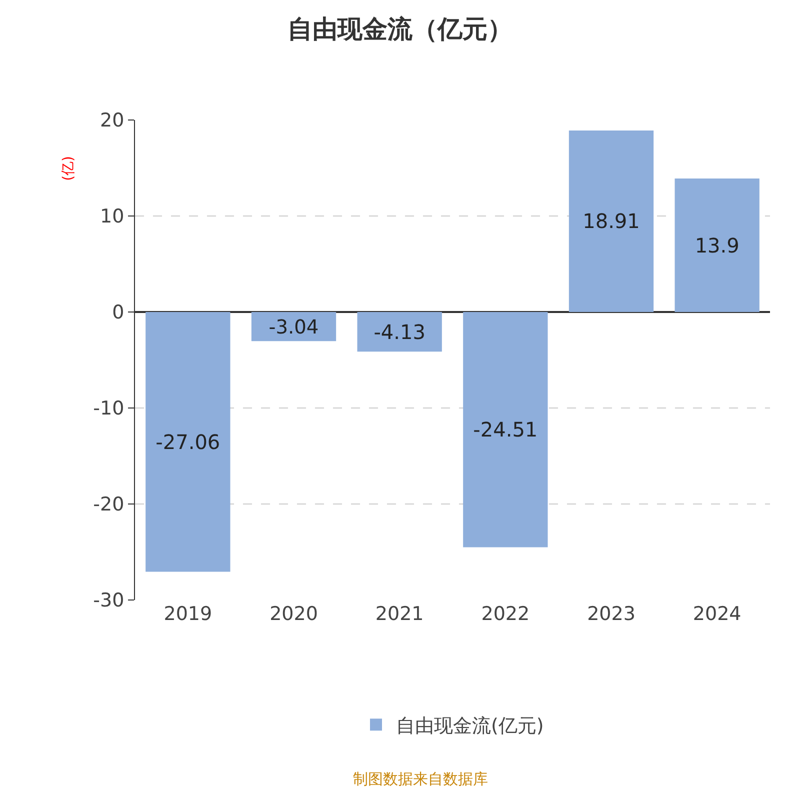 The image size is (800, 800). What do you see at coordinates (420, 779) in the screenshot?
I see `text: 制图数据来自数据库` at bounding box center [420, 779].